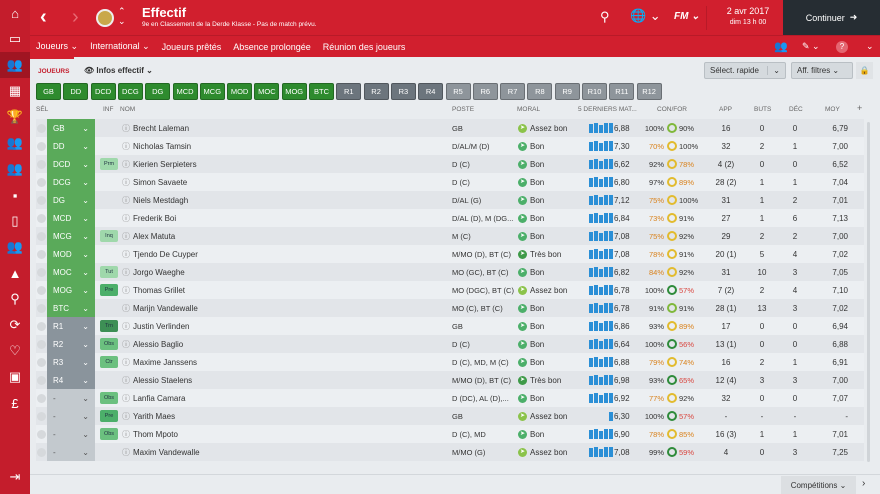 The width and height of the screenshot is (880, 494). I want to click on briefcase-icon: ▣, so click(15, 376).